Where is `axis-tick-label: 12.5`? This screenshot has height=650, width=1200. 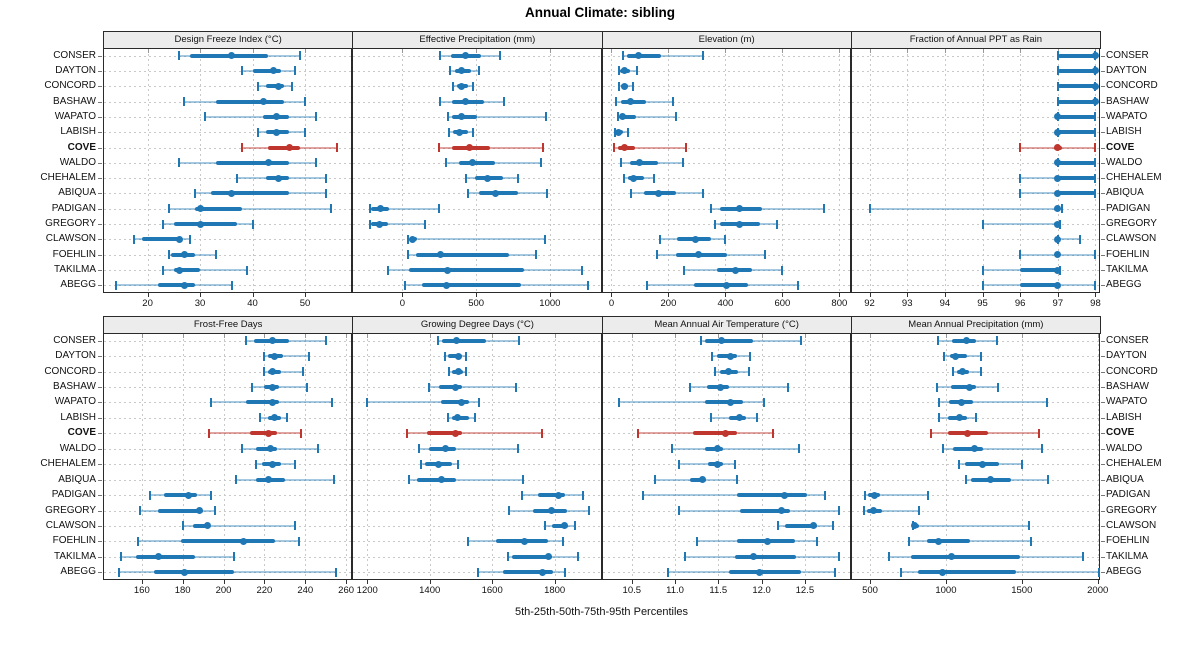 axis-tick-label: 12.5 is located at coordinates (805, 590).